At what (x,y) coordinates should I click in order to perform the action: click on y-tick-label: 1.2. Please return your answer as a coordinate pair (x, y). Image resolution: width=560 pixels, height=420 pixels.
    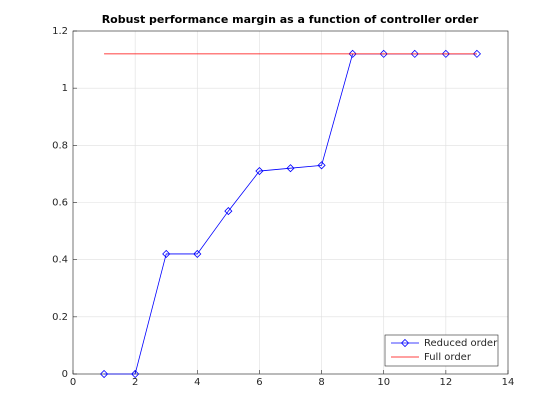
    Looking at the image, I should click on (60, 31).